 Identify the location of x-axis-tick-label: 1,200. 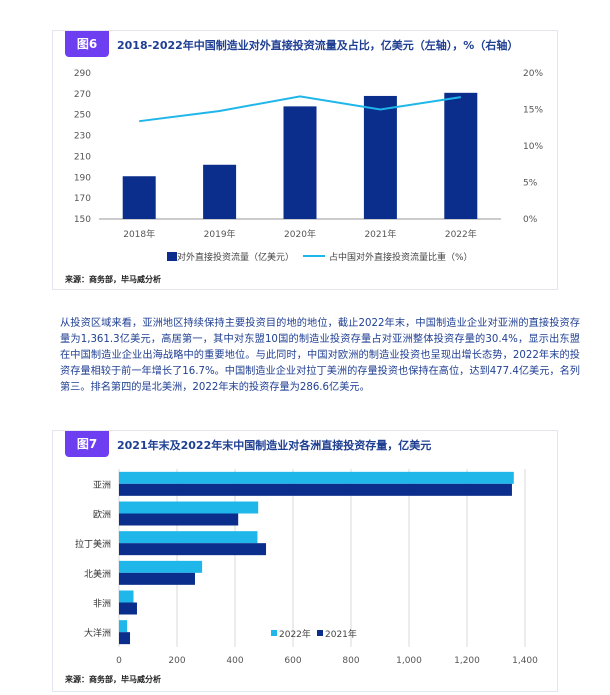
(467, 661).